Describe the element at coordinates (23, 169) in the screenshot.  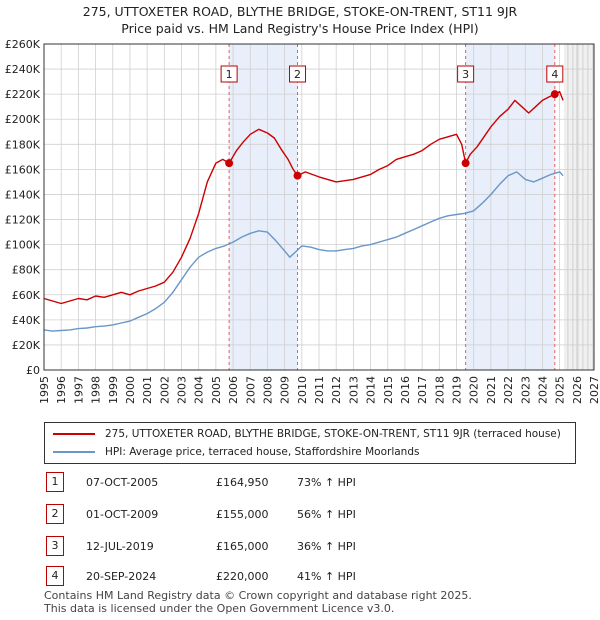
I see `y-tick-label: £160K` at that location.